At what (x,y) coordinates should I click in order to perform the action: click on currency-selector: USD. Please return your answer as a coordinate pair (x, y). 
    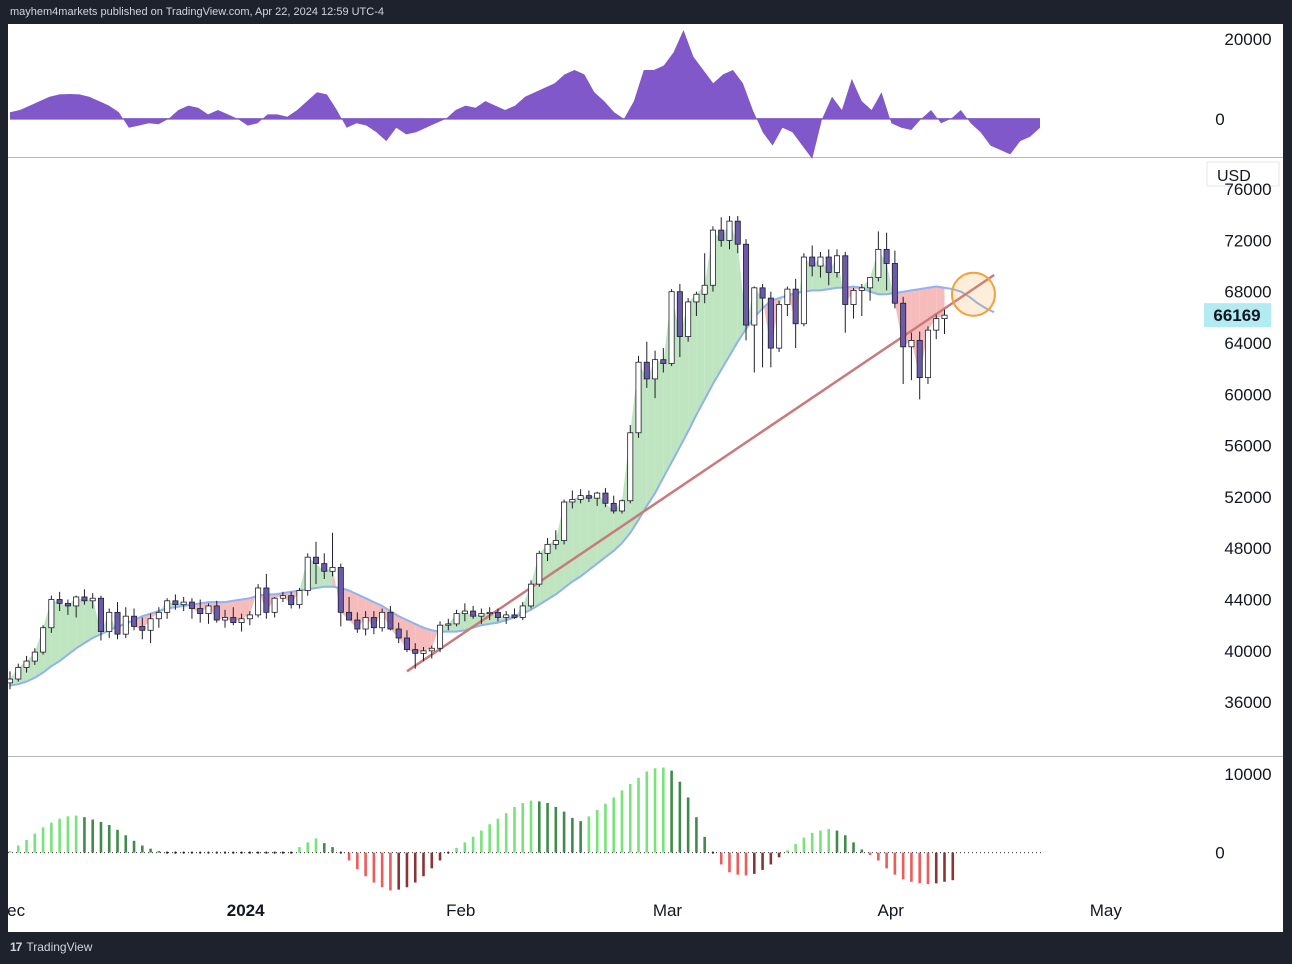
    Looking at the image, I should click on (1243, 174).